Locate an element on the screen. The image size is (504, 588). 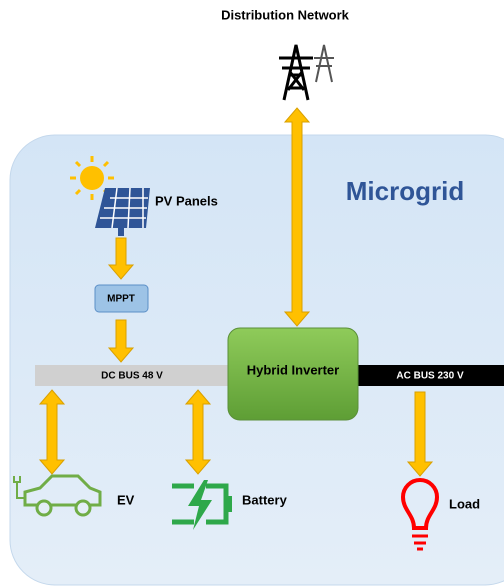
ac-bus-label: AC BUS 230 V is located at coordinates (430, 376).